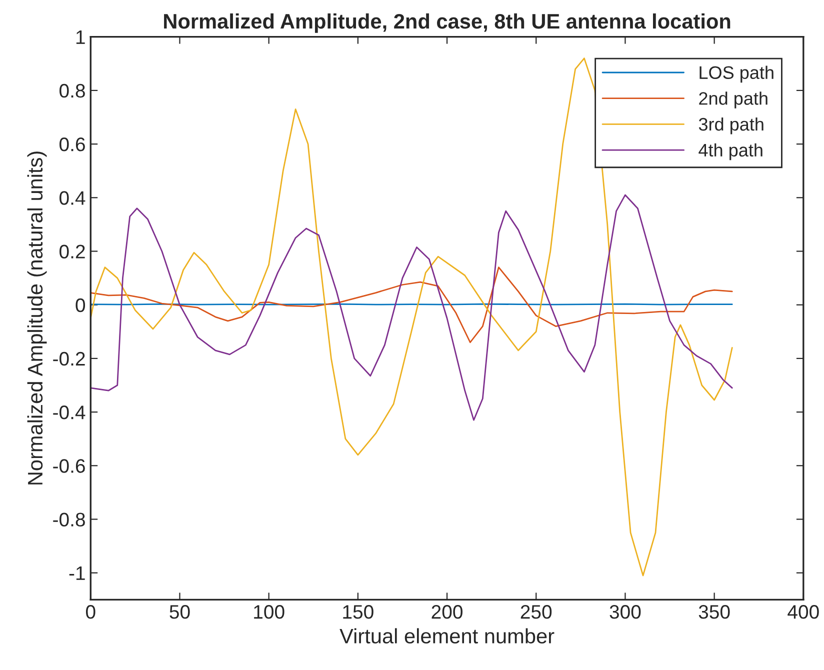 This screenshot has height=670, width=824. I want to click on y-tick-label: 0.6, so click(72, 145).